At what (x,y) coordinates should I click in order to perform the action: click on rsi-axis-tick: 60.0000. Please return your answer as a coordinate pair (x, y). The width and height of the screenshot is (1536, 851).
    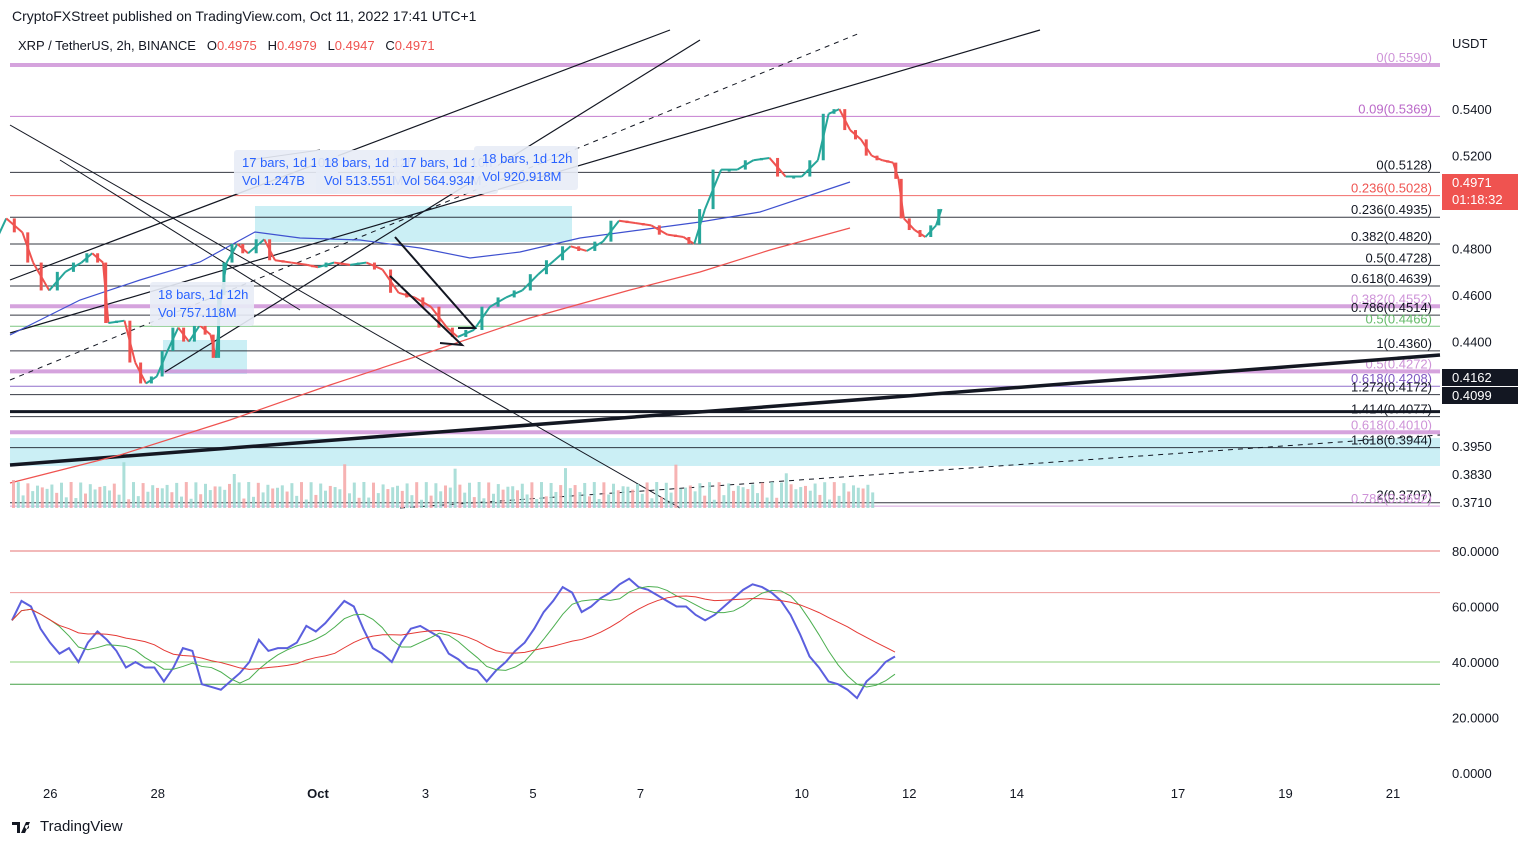
    Looking at the image, I should click on (1475, 607).